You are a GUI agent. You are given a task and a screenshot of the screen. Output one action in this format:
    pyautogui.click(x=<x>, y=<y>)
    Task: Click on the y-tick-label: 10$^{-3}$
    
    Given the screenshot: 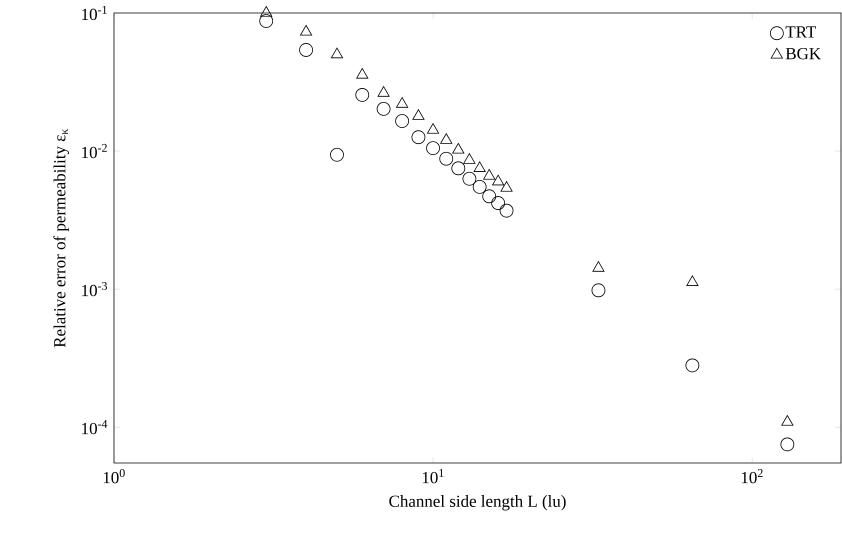 What is the action you would take?
    pyautogui.click(x=94, y=289)
    